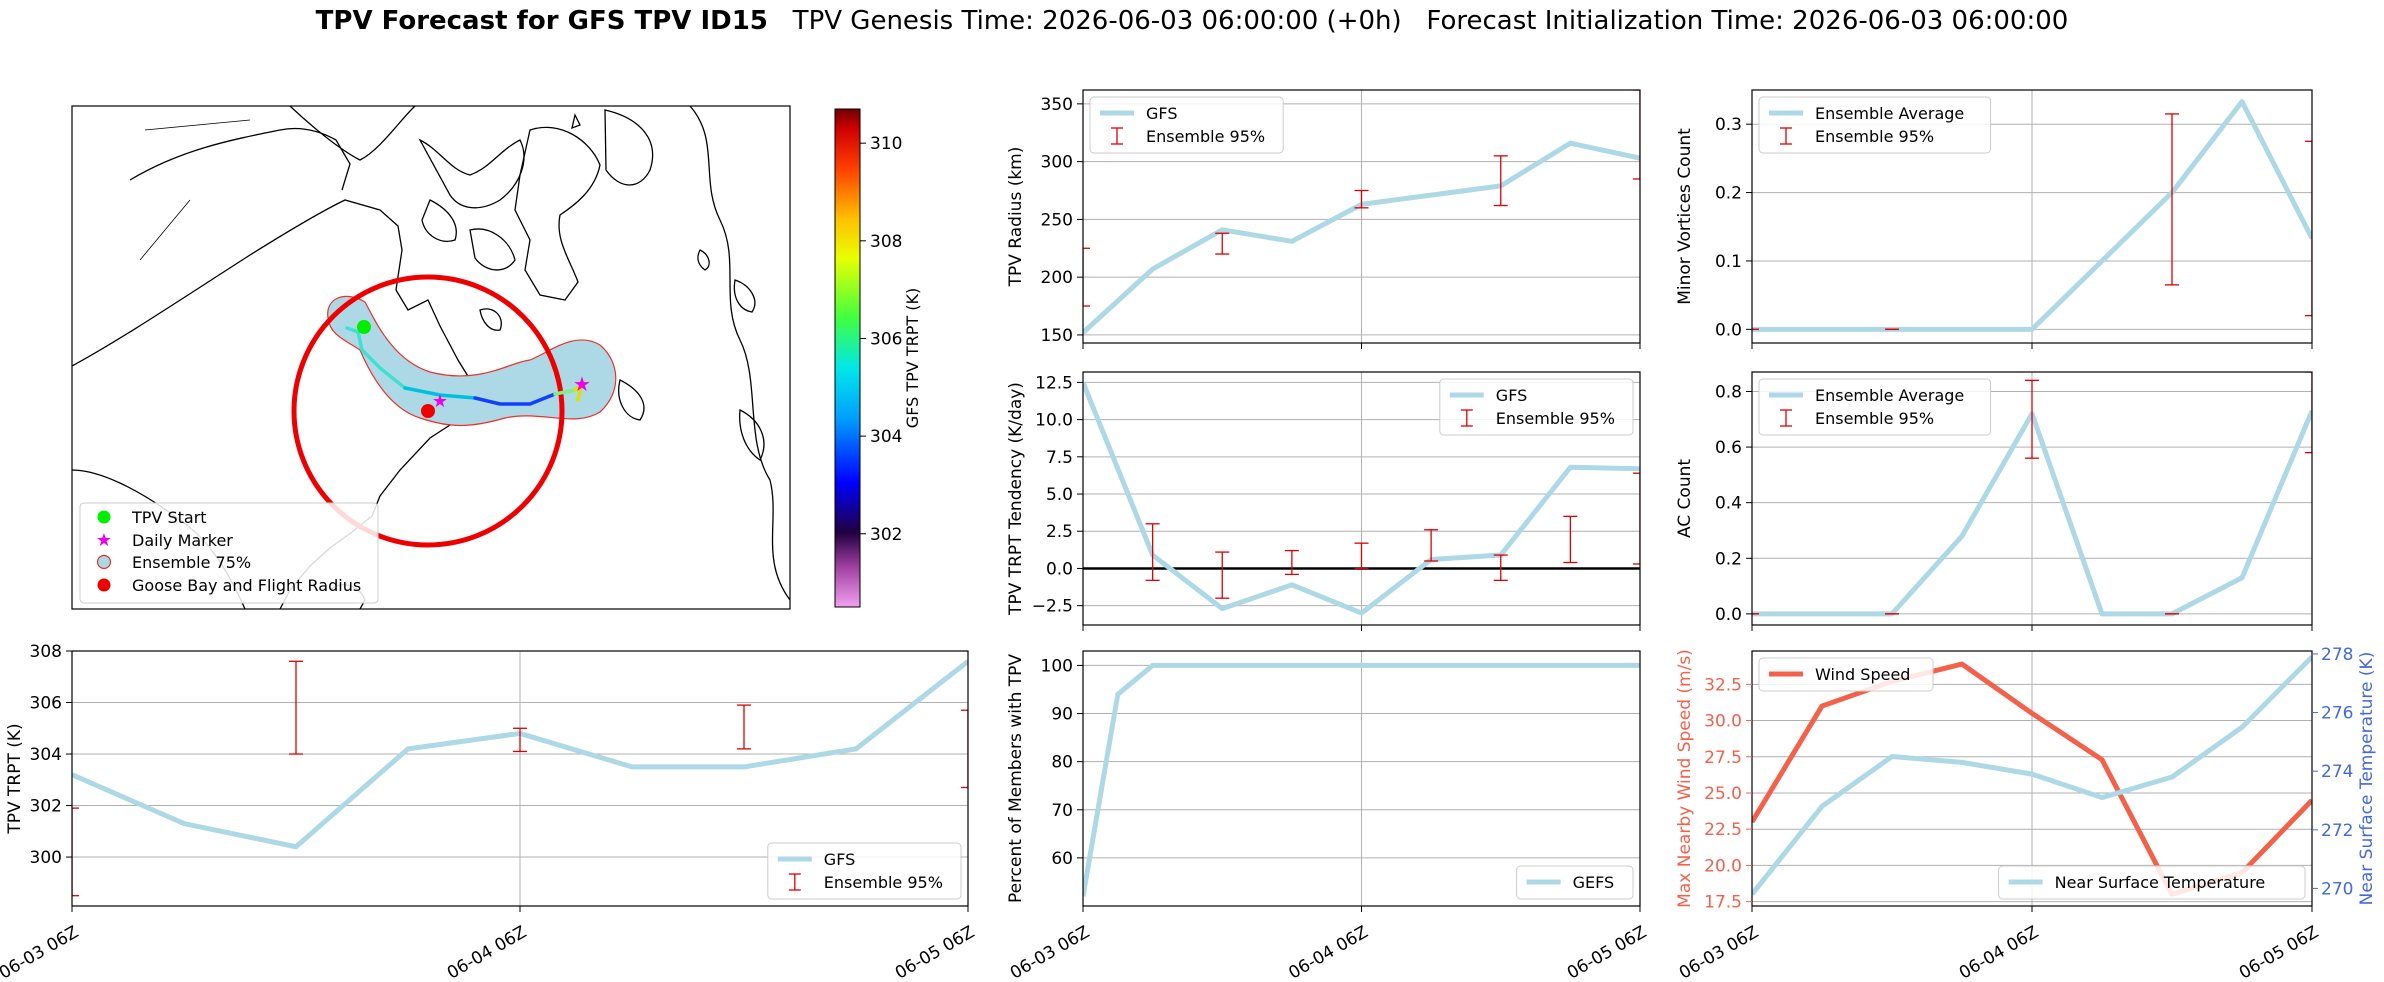 The height and width of the screenshot is (982, 2384). What do you see at coordinates (847, 358) in the screenshot?
I see `colorbar` at bounding box center [847, 358].